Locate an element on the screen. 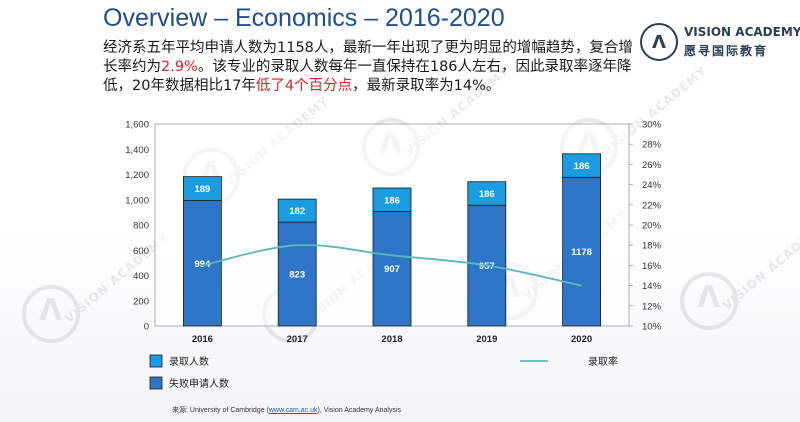 The width and height of the screenshot is (800, 422). y-left-tick-label: 400 is located at coordinates (141, 276).